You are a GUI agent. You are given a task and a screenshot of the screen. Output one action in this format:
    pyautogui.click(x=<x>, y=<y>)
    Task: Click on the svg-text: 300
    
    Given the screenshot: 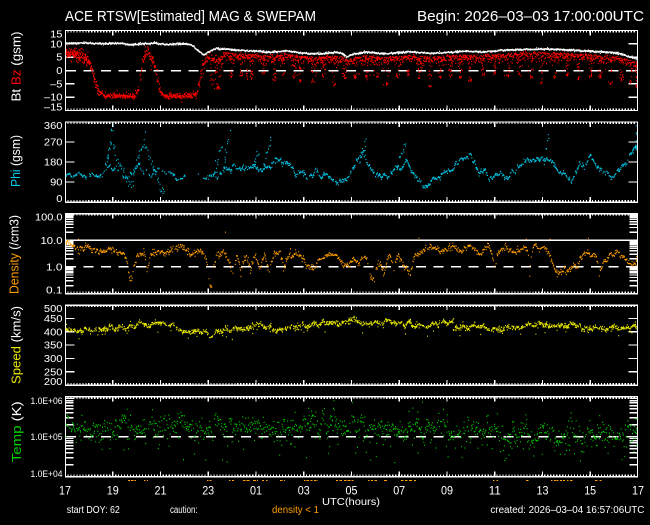 What is the action you would take?
    pyautogui.click(x=53, y=359)
    